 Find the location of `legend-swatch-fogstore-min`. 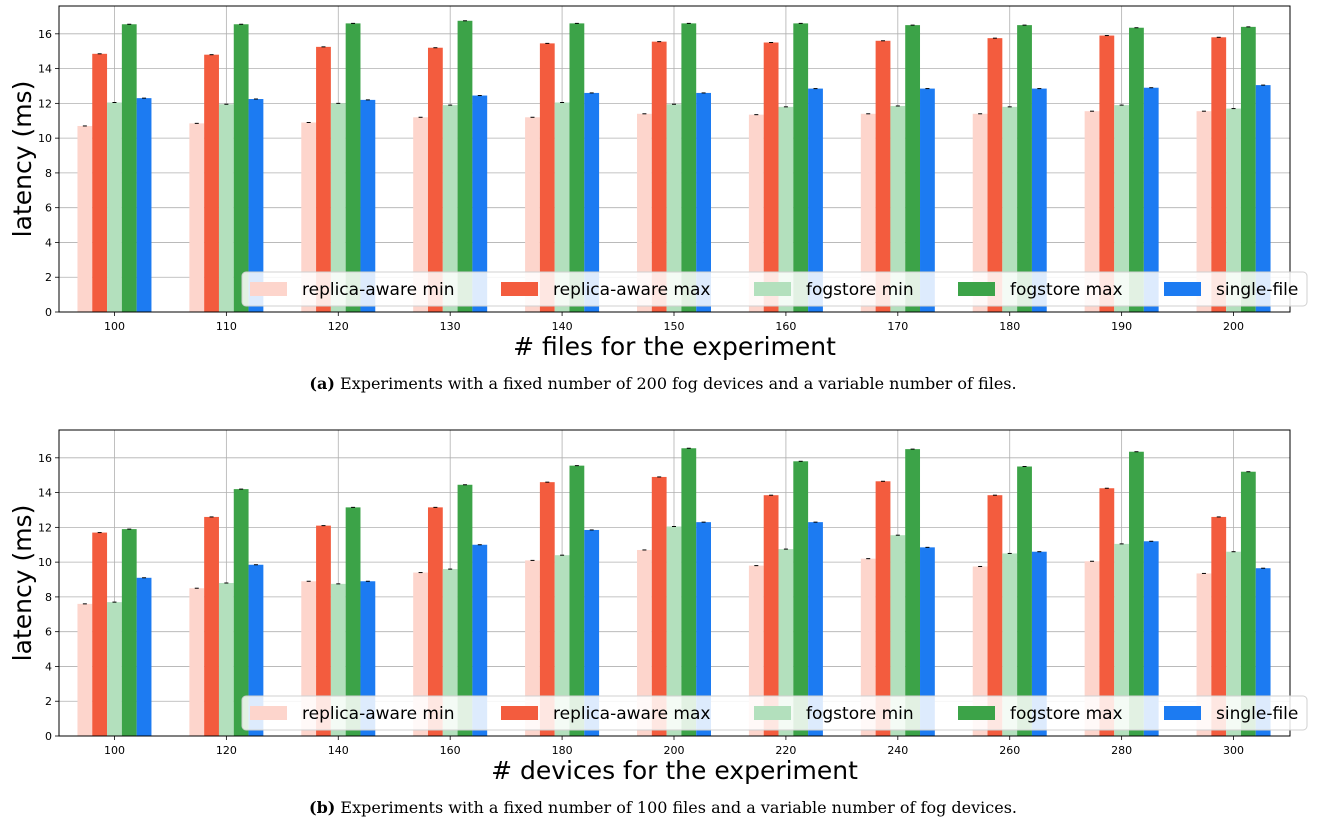

legend-swatch-fogstore-min is located at coordinates (772, 289).